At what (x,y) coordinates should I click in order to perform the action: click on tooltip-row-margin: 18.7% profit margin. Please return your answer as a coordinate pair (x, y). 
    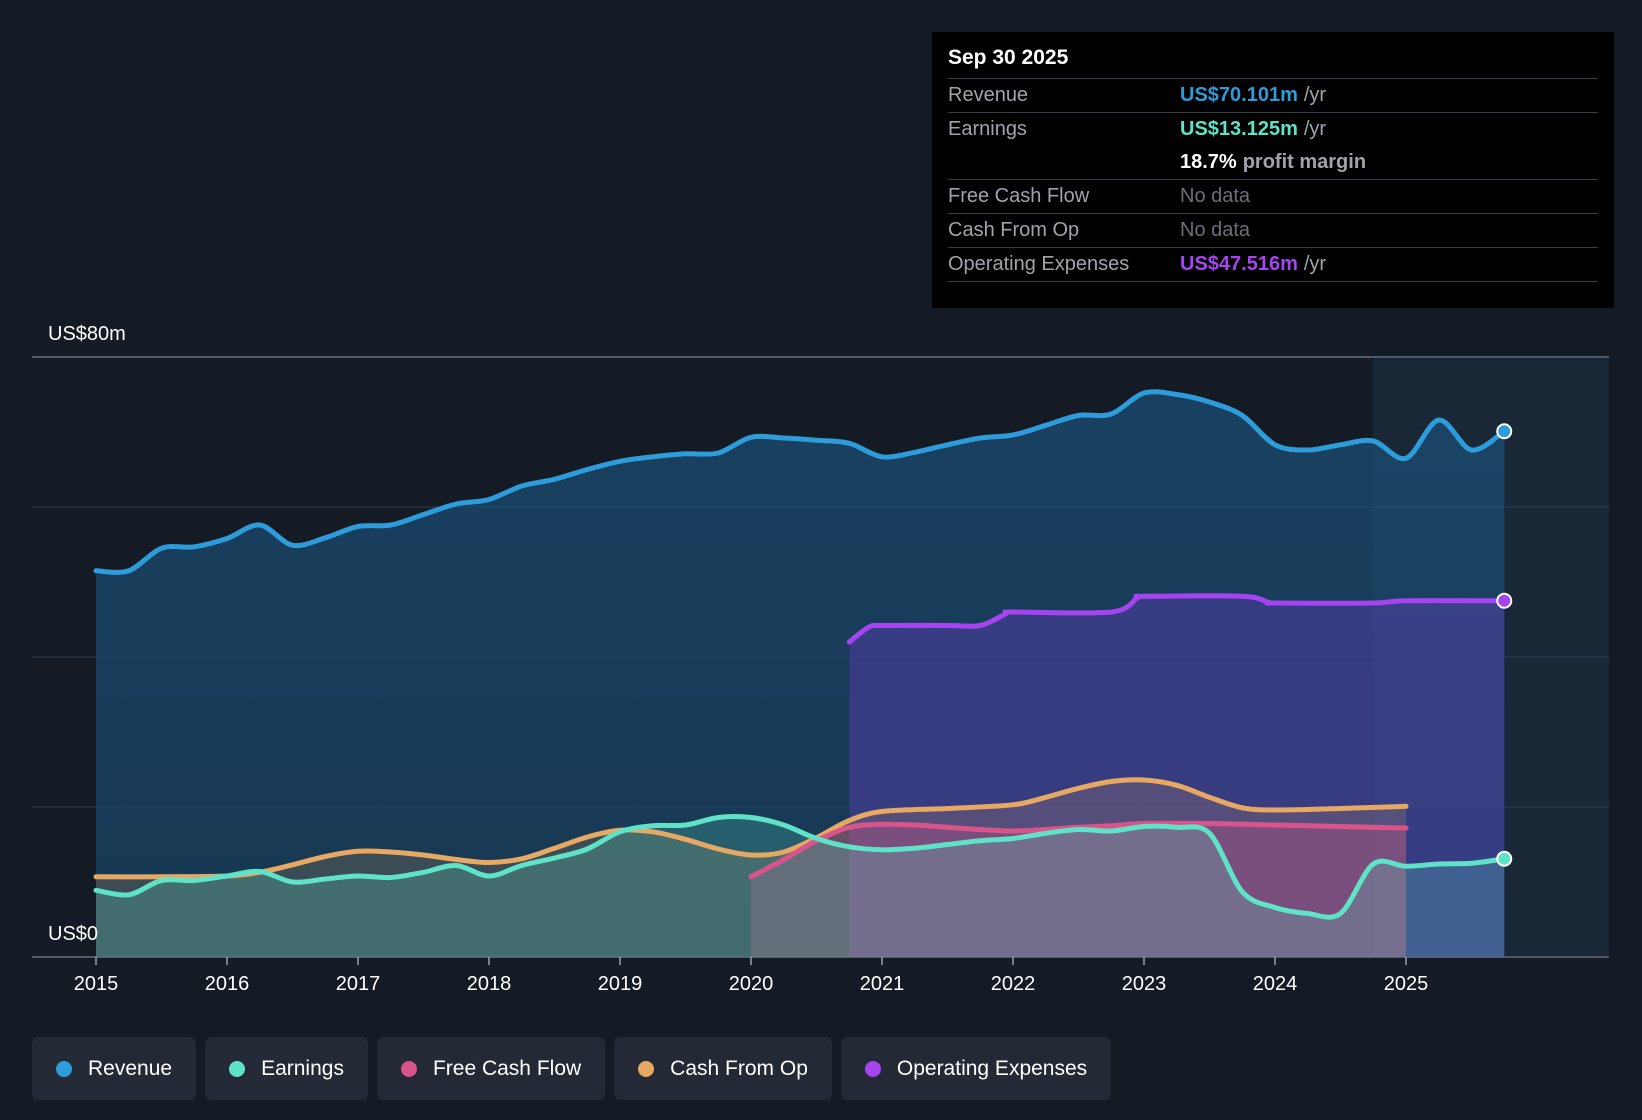
    Looking at the image, I should click on (1273, 162).